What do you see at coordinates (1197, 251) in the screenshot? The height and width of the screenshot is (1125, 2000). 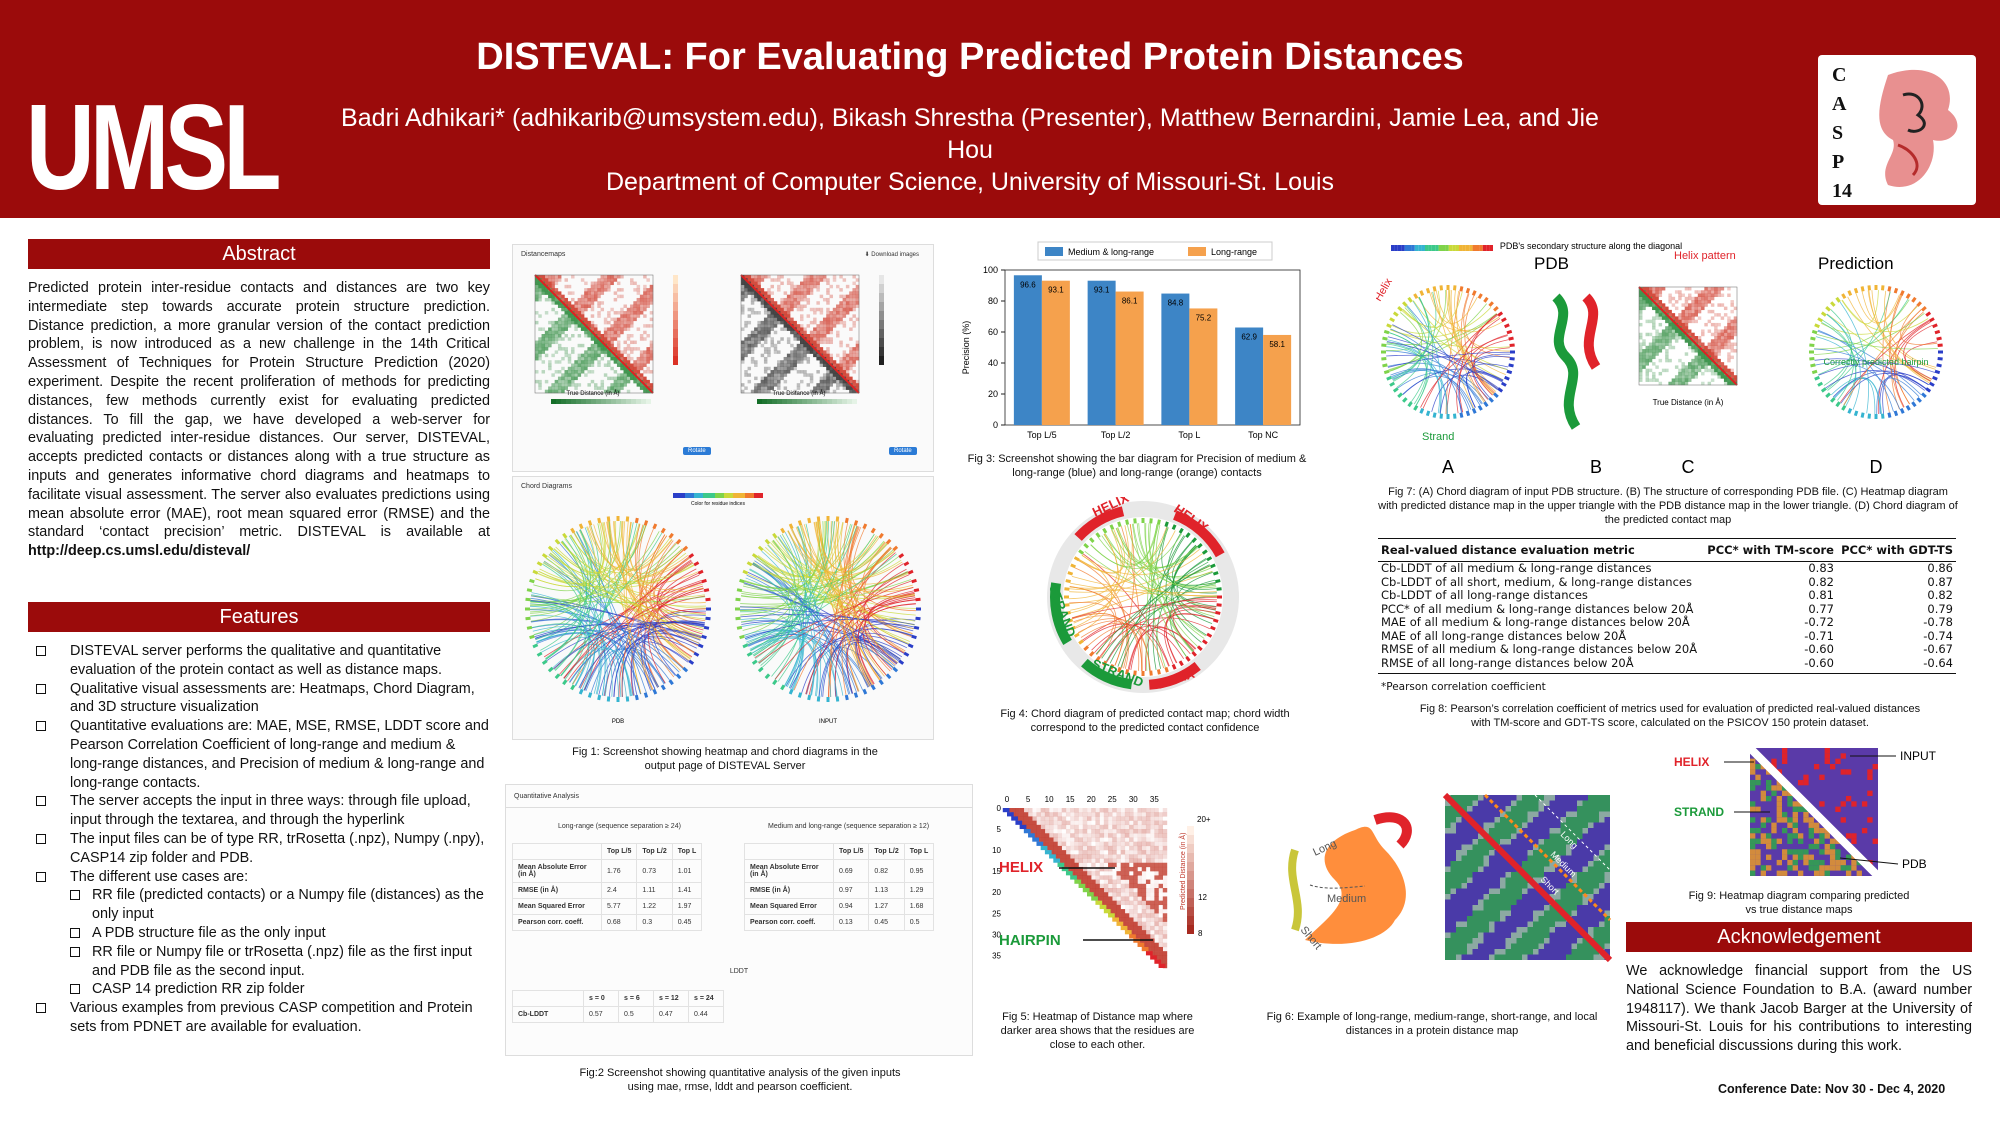 I see `legend-swatch` at bounding box center [1197, 251].